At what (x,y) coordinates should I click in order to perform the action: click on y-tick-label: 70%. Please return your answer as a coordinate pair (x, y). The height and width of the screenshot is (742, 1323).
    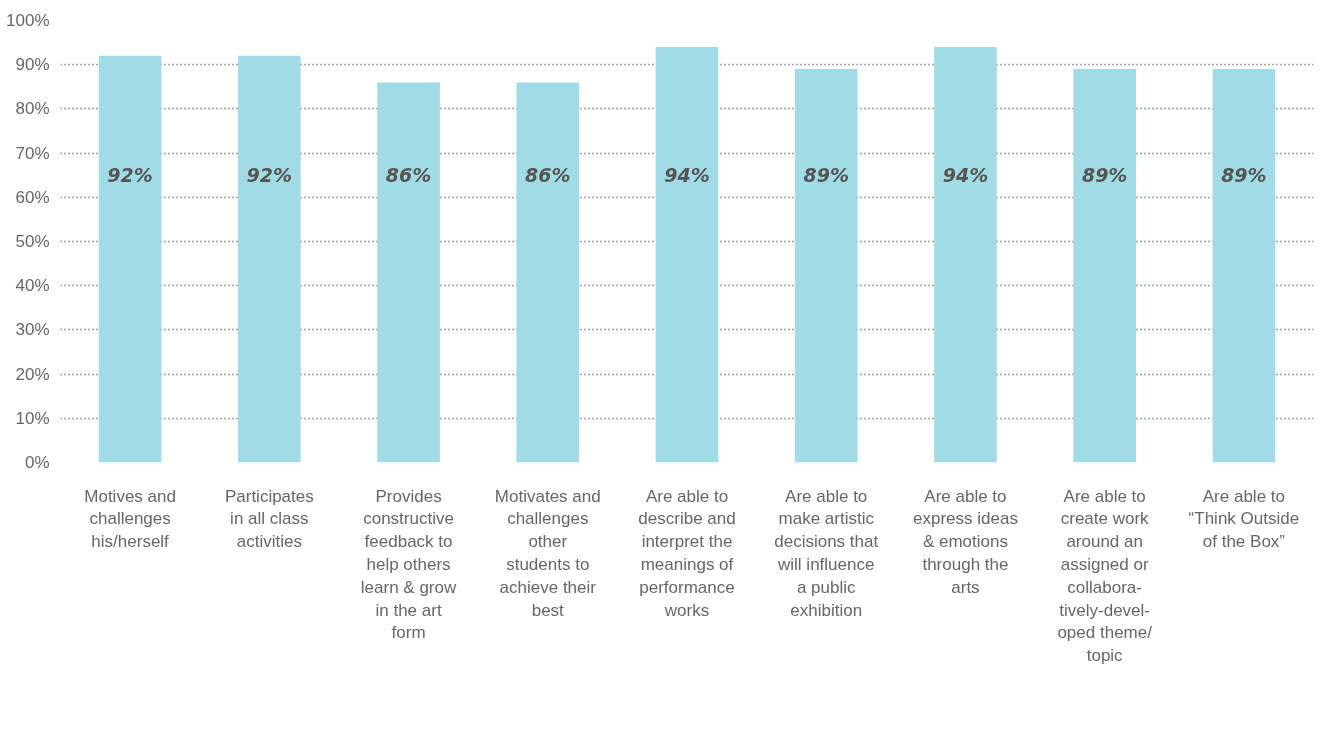
    Looking at the image, I should click on (32, 153).